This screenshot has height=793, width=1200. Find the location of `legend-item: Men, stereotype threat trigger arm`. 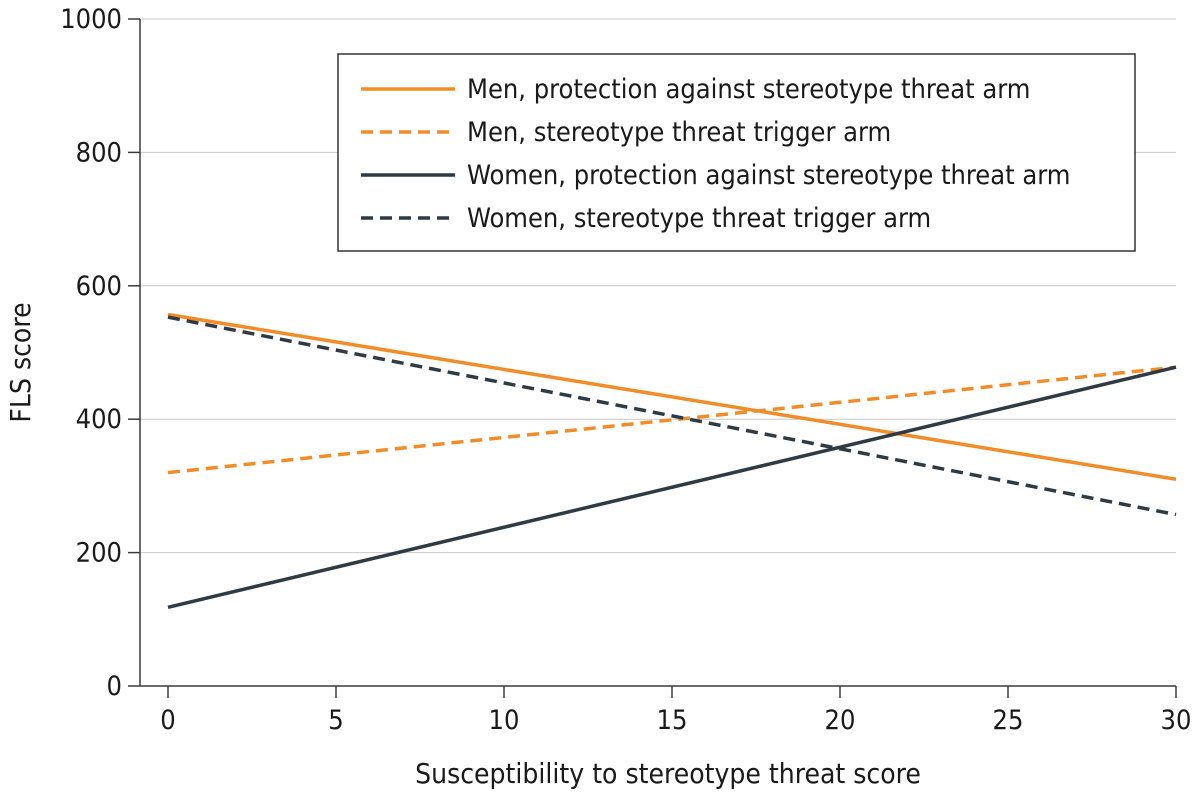

legend-item: Men, stereotype threat trigger arm is located at coordinates (626, 132).